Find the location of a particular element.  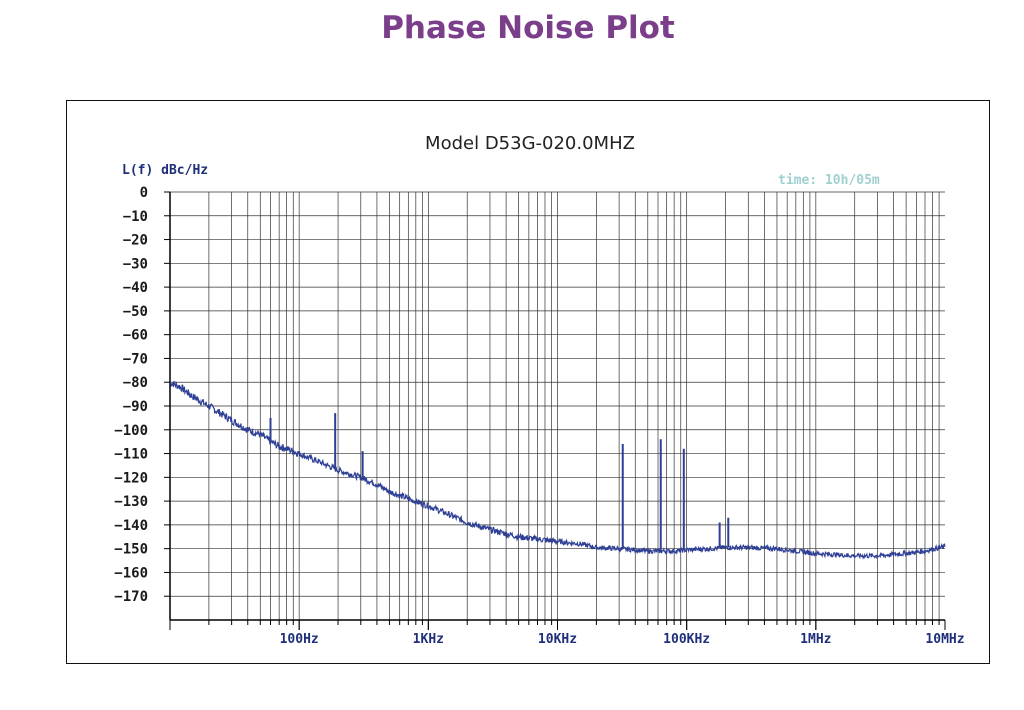

y-tick-label: −120 is located at coordinates (131, 478).